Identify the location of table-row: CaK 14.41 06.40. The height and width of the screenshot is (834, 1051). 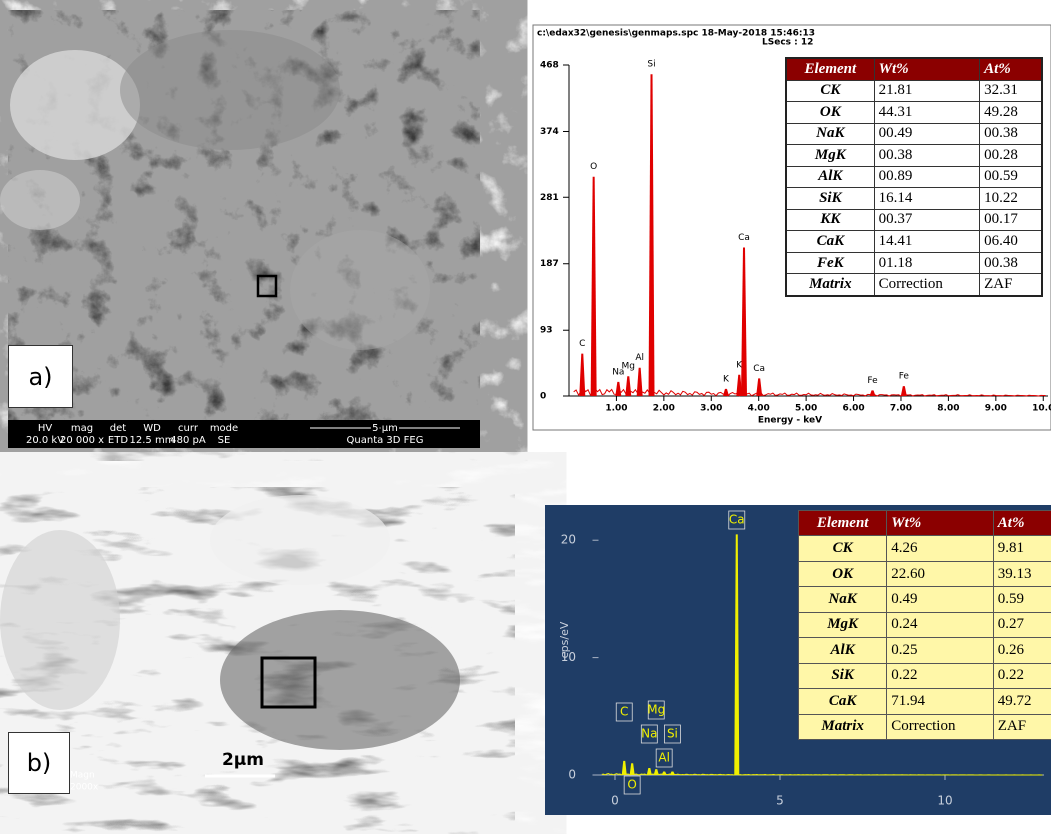
(914, 241).